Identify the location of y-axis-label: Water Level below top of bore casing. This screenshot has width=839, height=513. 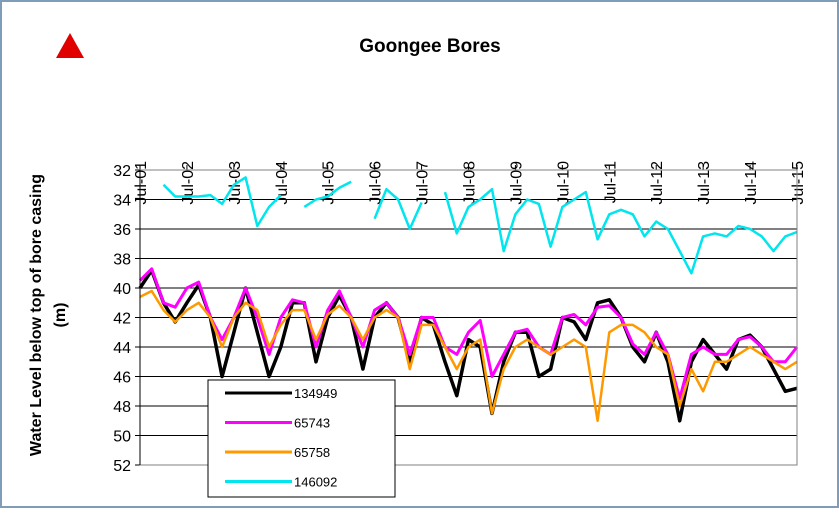
(36, 315).